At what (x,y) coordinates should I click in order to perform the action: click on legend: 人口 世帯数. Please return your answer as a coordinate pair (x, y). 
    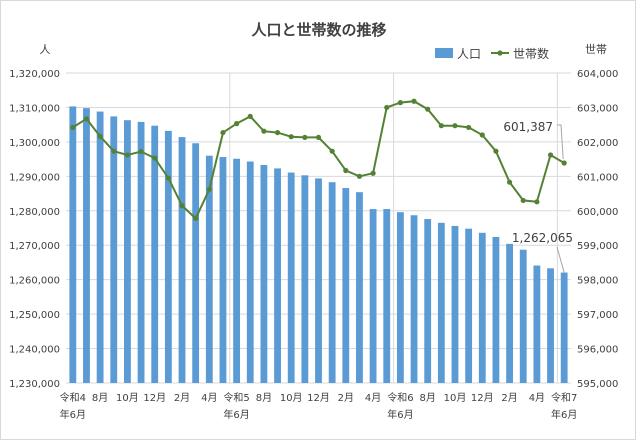
    Looking at the image, I should click on (492, 53).